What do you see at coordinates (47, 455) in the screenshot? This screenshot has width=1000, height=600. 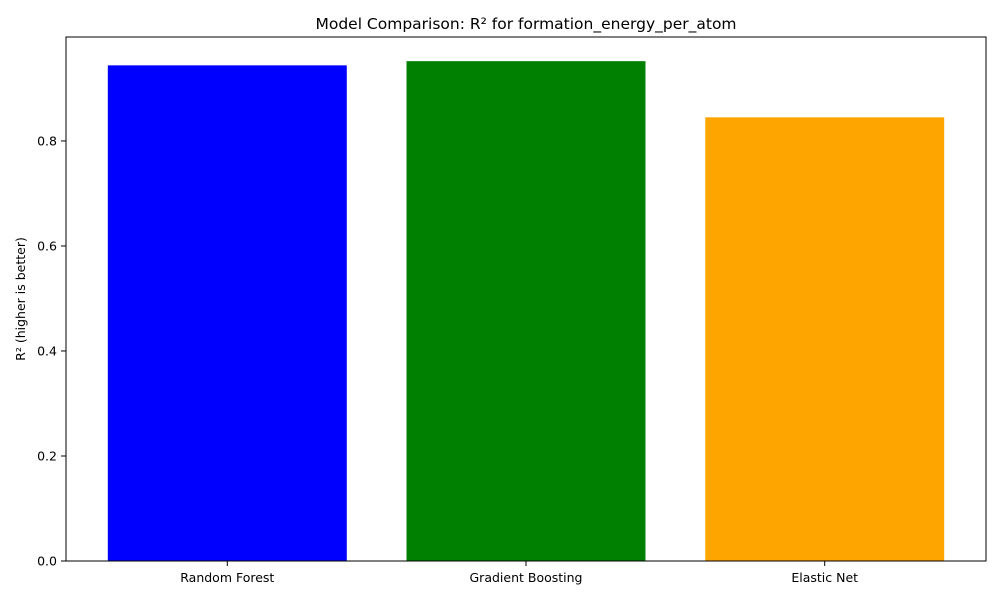 I see `y-tick-label: 0.2` at bounding box center [47, 455].